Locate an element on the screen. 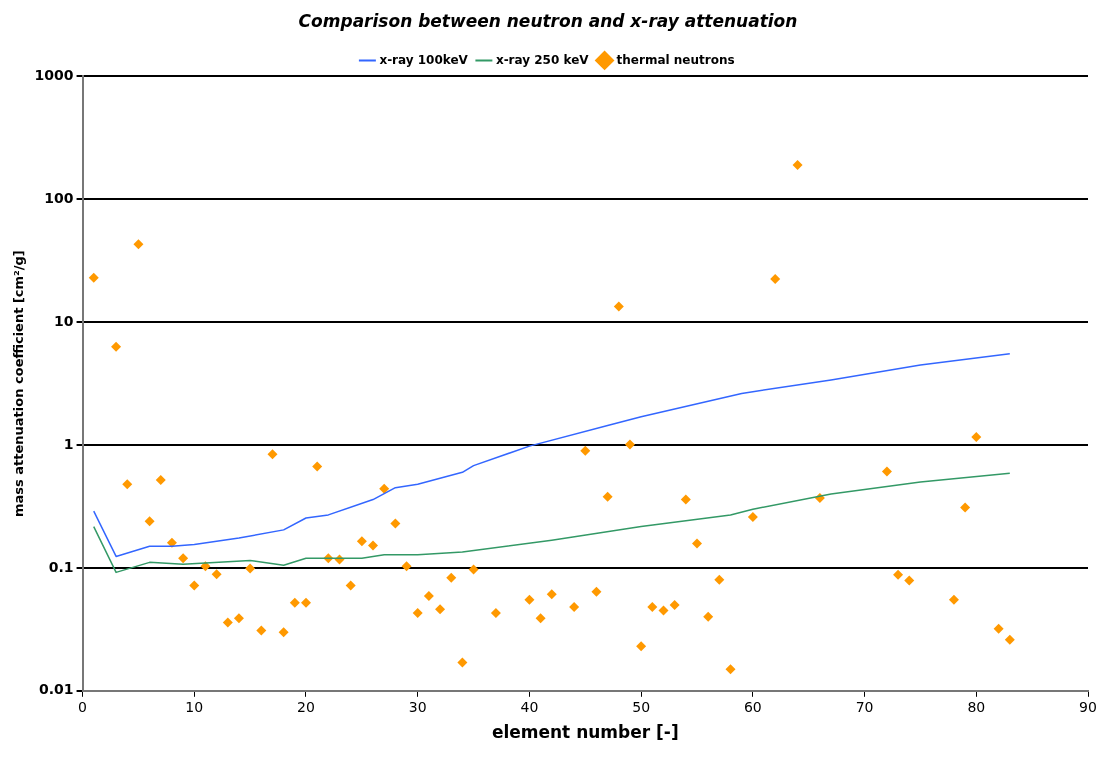 The image size is (1119, 762). chart-title: Comparison between neutron and x-ray attenuation is located at coordinates (548, 20).